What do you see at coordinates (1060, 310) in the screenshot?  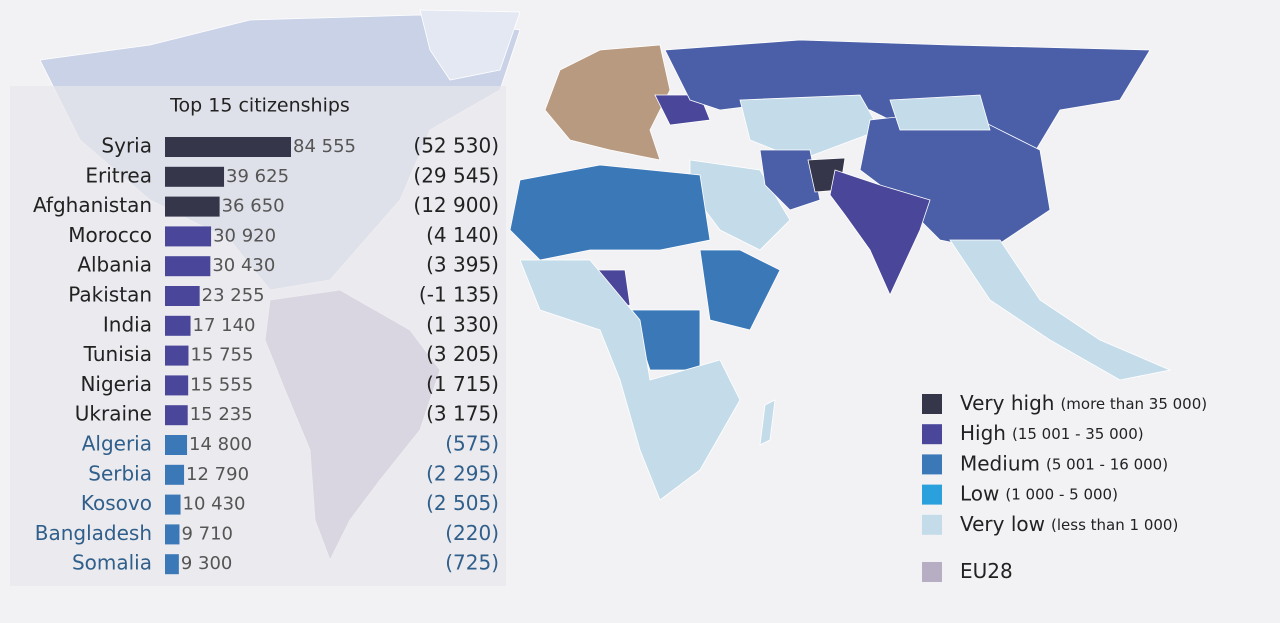 I see `southeast-asia` at bounding box center [1060, 310].